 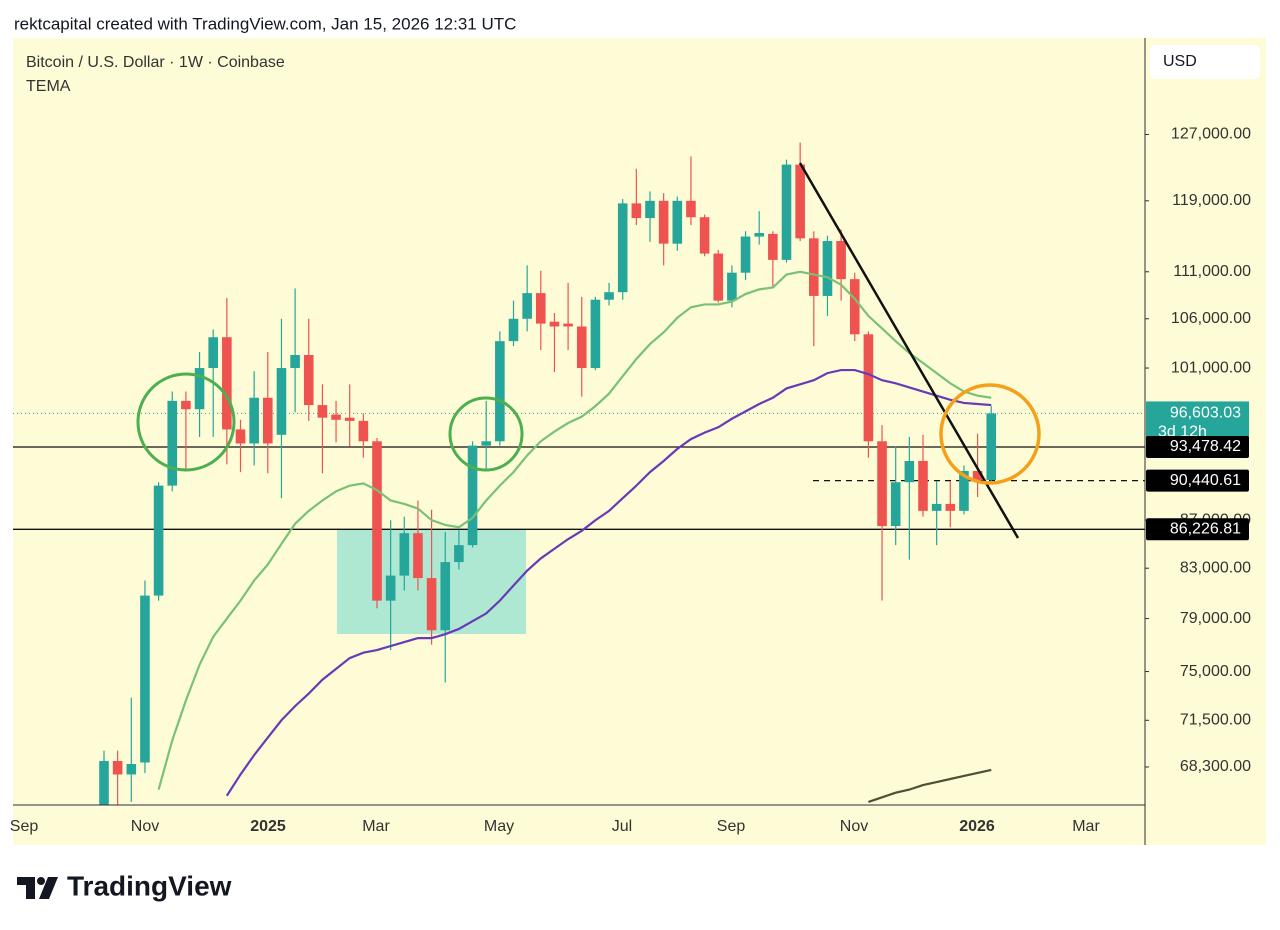 What do you see at coordinates (1212, 271) in the screenshot?
I see `y-tick-label: 111,000.00` at bounding box center [1212, 271].